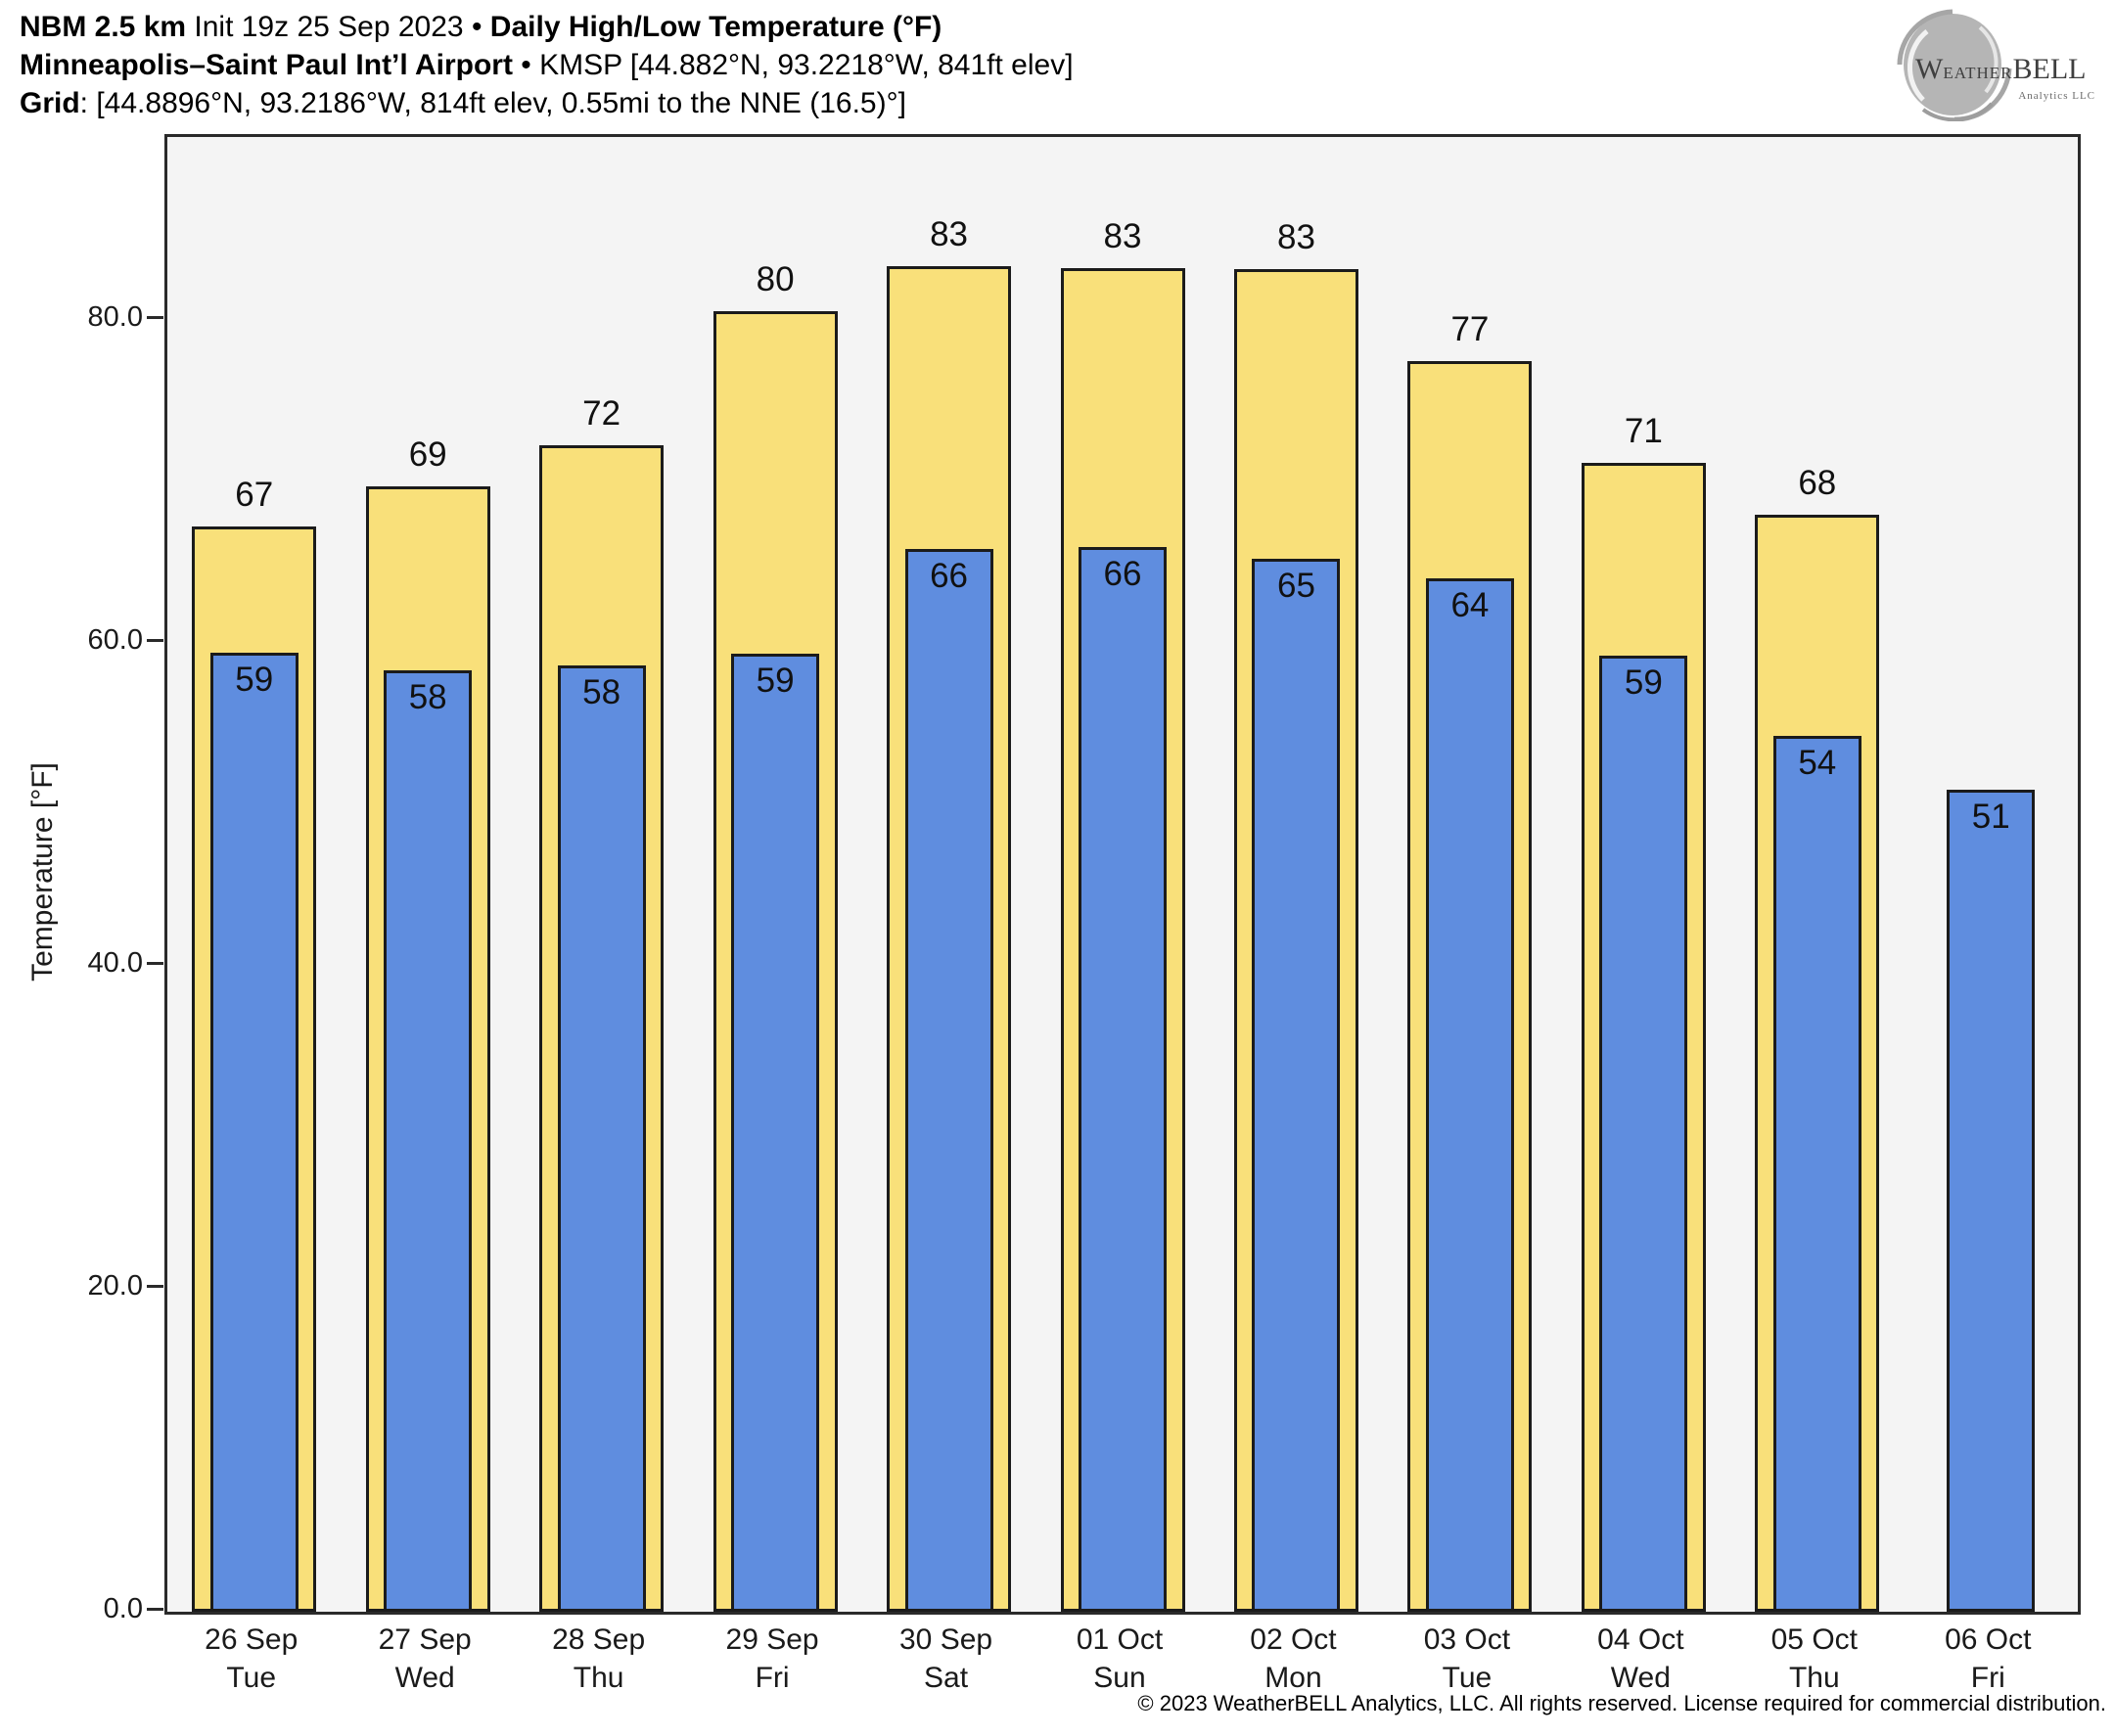 The image size is (2114, 1736). I want to click on x-tick-label: 27 Sep Wed, so click(425, 1659).